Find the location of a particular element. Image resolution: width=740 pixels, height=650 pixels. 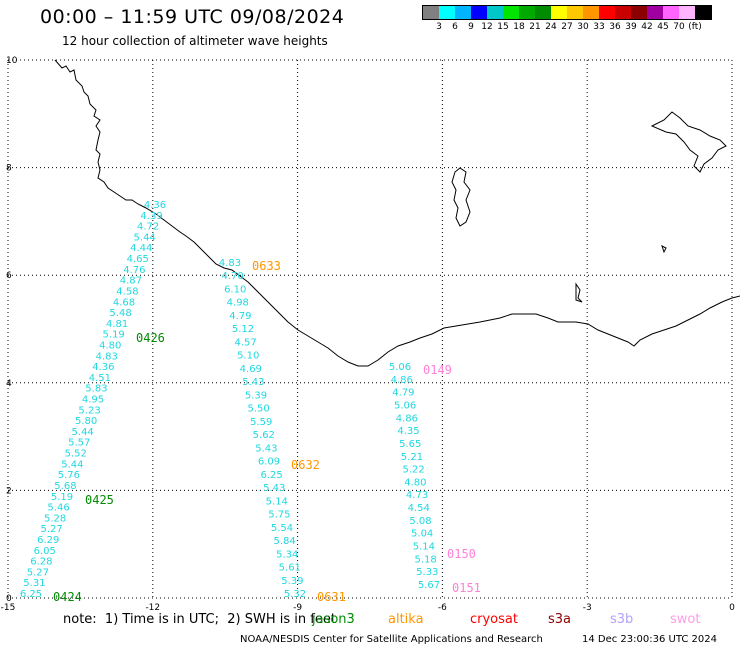

swh-value-label: 5.50 is located at coordinates (258, 409).